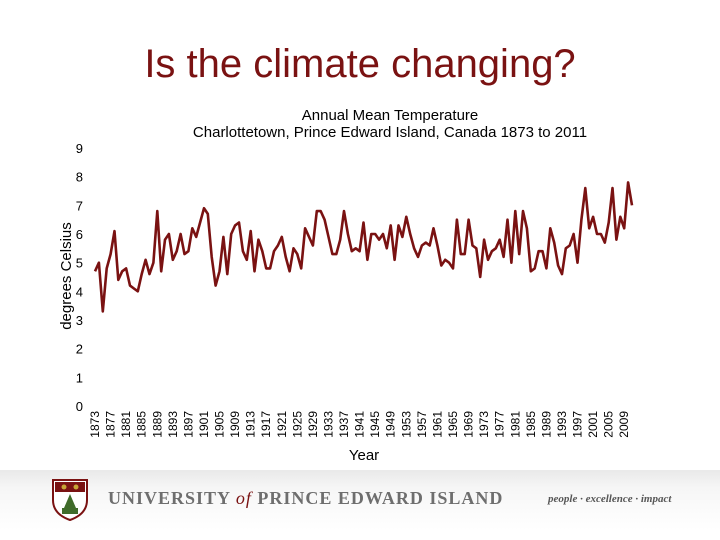 This screenshot has width=720, height=540. I want to click on x-tick-label: 1877, so click(111, 424).